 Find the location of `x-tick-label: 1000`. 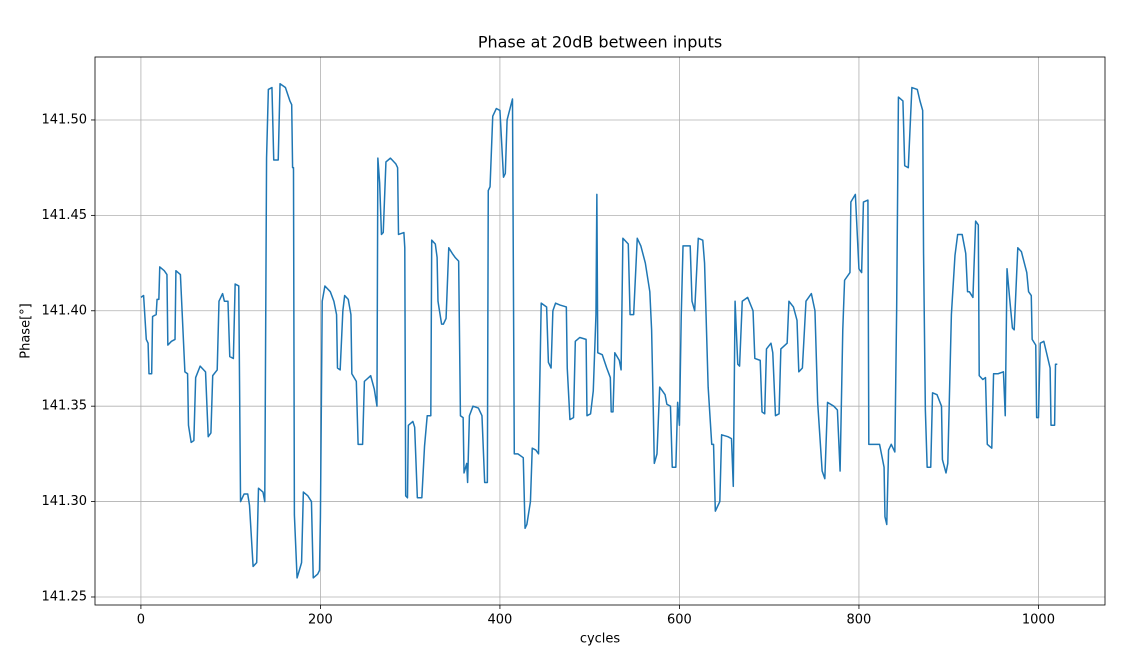

x-tick-label: 1000 is located at coordinates (1038, 620).